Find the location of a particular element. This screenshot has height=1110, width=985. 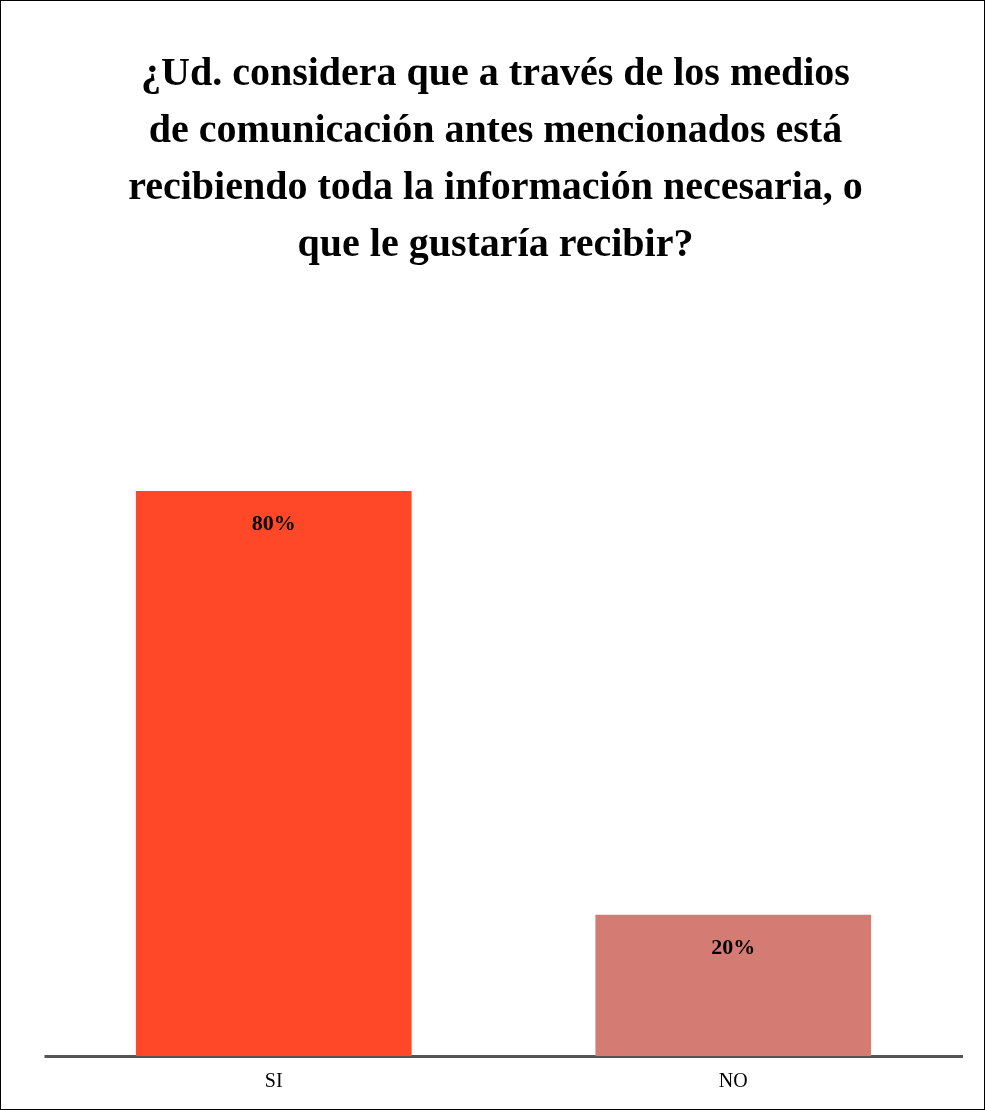

x-tick-label: NO is located at coordinates (733, 1079).